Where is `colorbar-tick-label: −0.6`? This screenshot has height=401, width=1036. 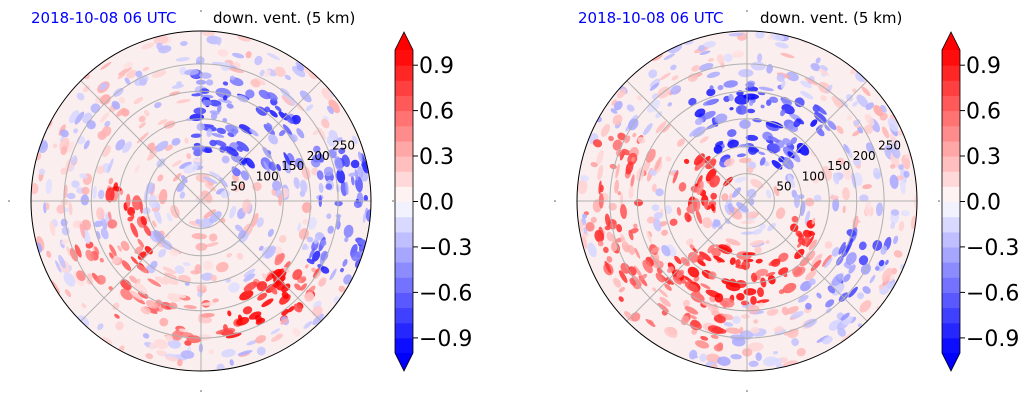 colorbar-tick-label: −0.6 is located at coordinates (445, 293).